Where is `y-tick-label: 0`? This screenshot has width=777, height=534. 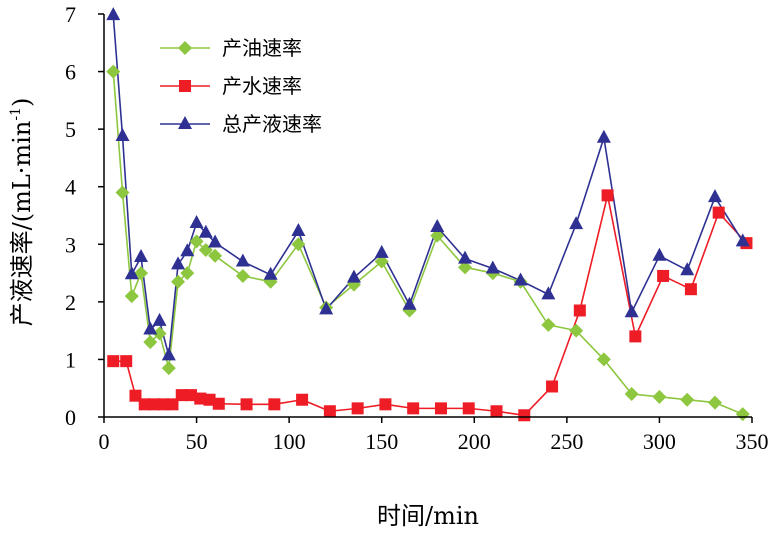 y-tick-label: 0 is located at coordinates (70, 417).